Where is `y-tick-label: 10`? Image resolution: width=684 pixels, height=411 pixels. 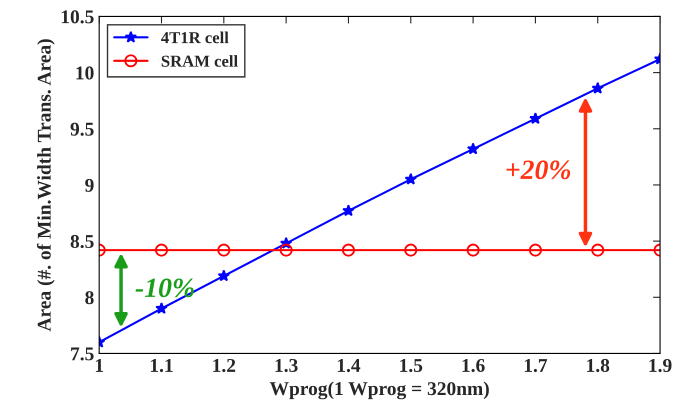
y-tick-label: 10 is located at coordinates (85, 73).